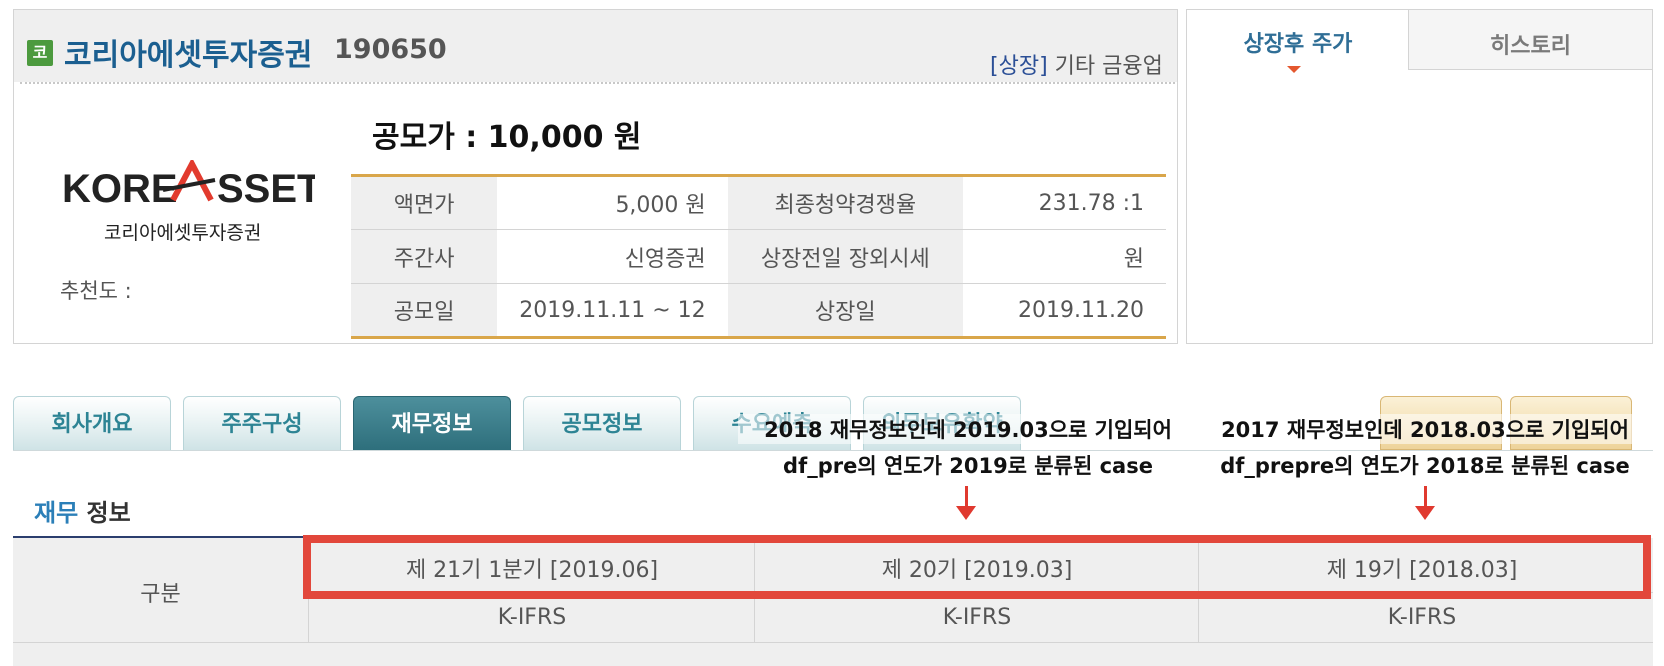 The image size is (1664, 666). What do you see at coordinates (1530, 46) in the screenshot?
I see `tab-history-label: 히스토리` at bounding box center [1530, 46].